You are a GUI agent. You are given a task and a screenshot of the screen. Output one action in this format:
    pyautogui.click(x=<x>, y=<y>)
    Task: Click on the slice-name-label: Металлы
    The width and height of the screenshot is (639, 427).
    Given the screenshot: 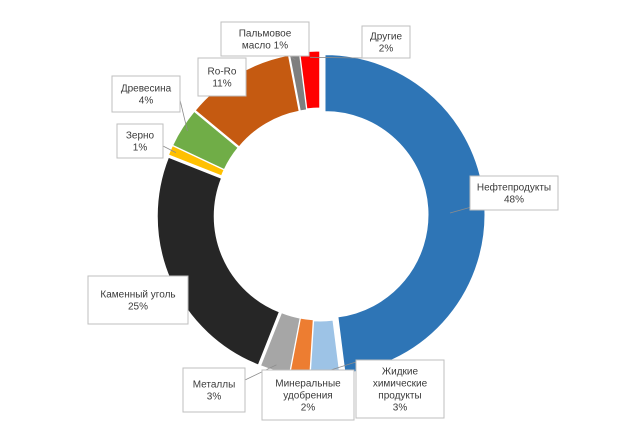 What is the action you would take?
    pyautogui.click(x=214, y=385)
    